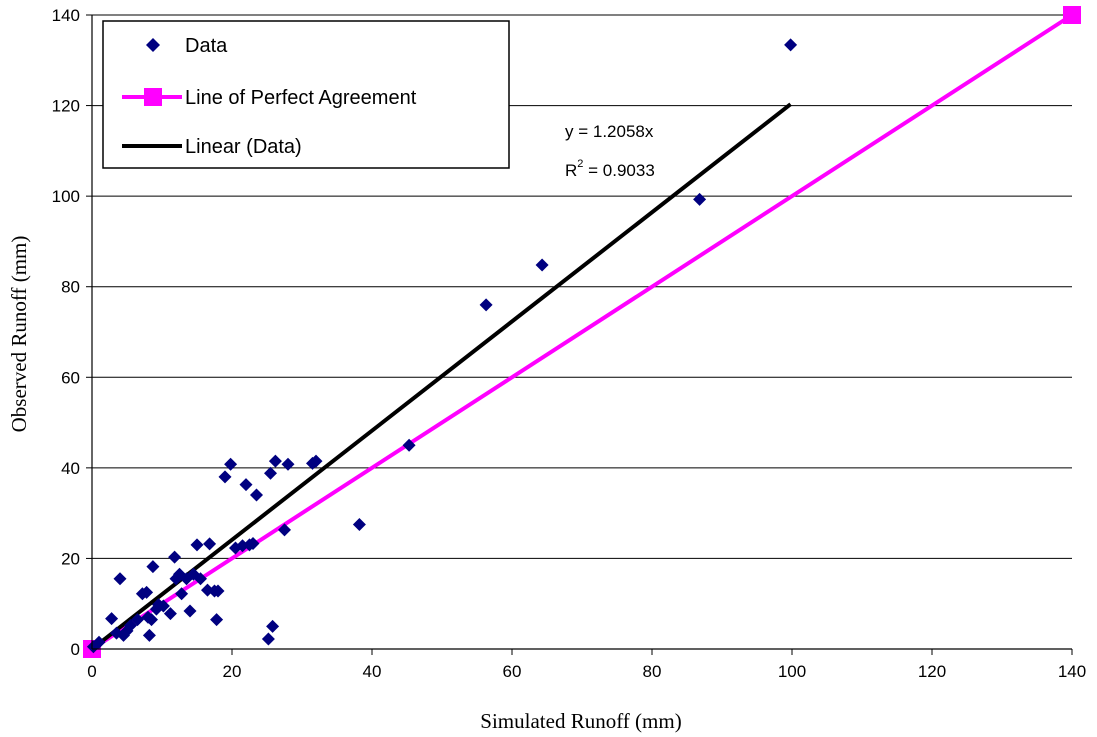 The image size is (1097, 737). Describe the element at coordinates (70, 468) in the screenshot. I see `y-tick-label-40: 40` at that location.